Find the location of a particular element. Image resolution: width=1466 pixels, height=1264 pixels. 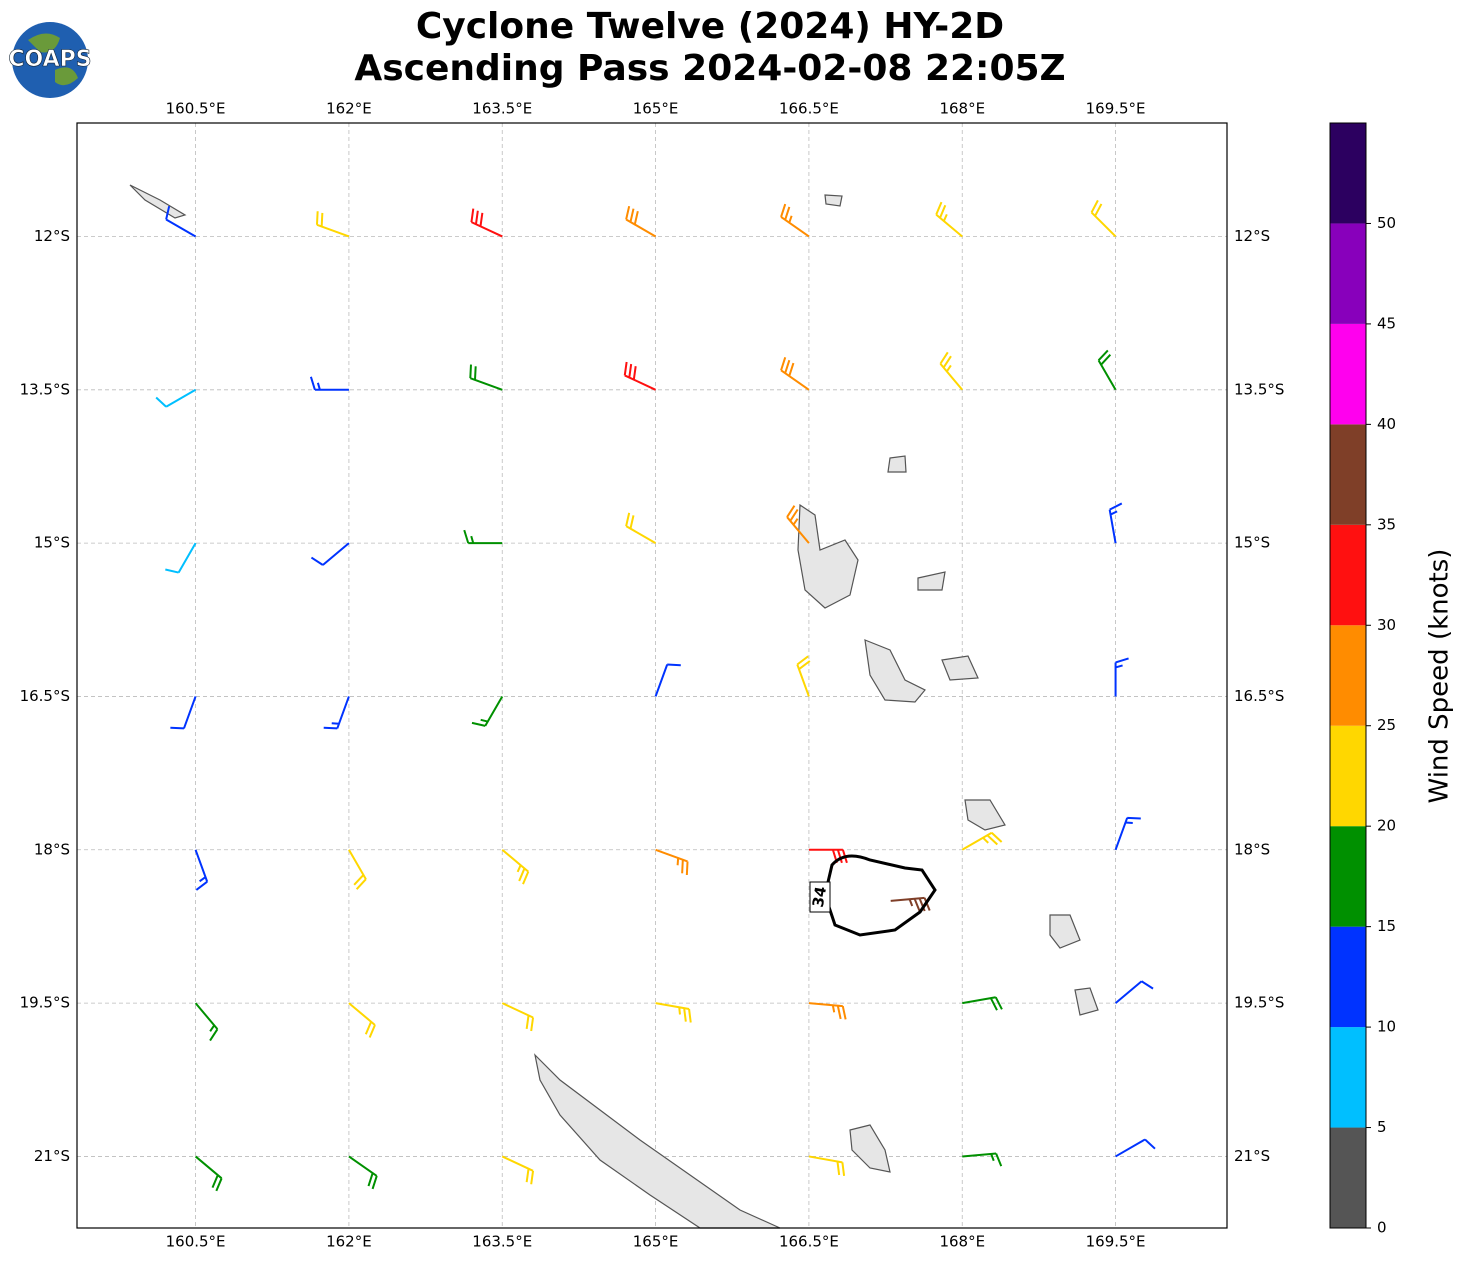

colorbar-tick-label: 15 is located at coordinates (1386, 926).